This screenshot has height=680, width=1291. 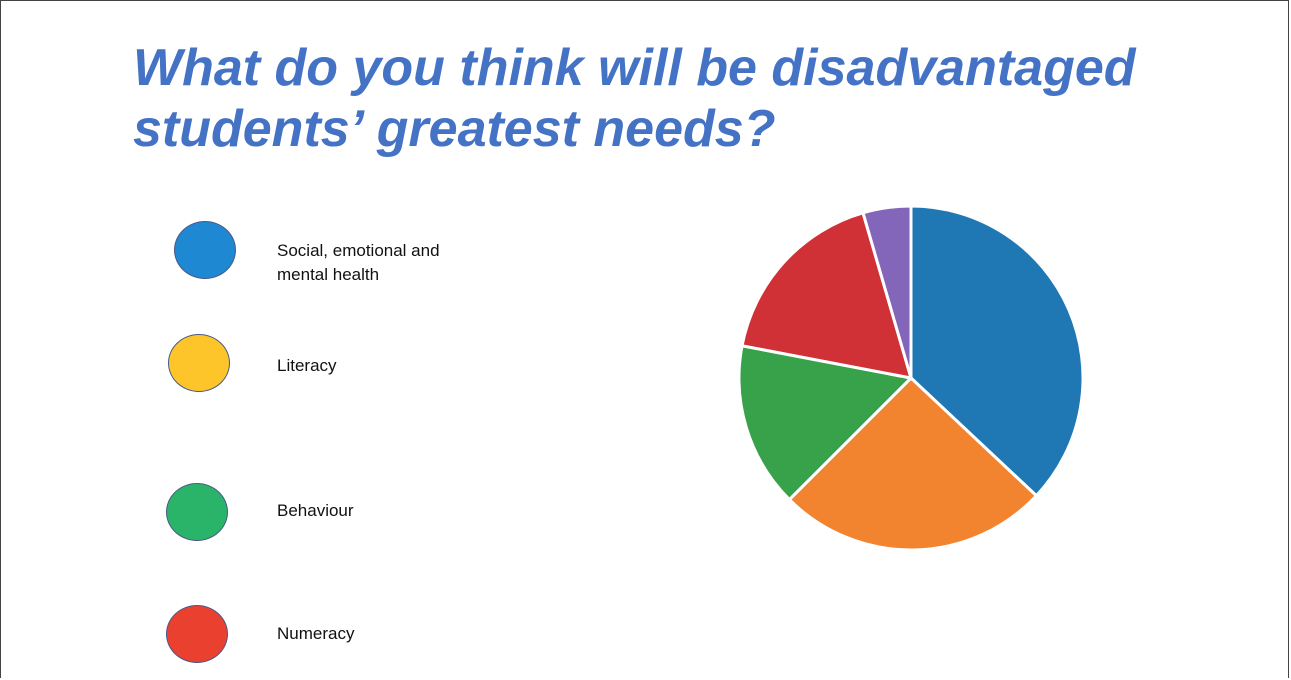 What do you see at coordinates (197, 512) in the screenshot?
I see `legend-marker-green` at bounding box center [197, 512].